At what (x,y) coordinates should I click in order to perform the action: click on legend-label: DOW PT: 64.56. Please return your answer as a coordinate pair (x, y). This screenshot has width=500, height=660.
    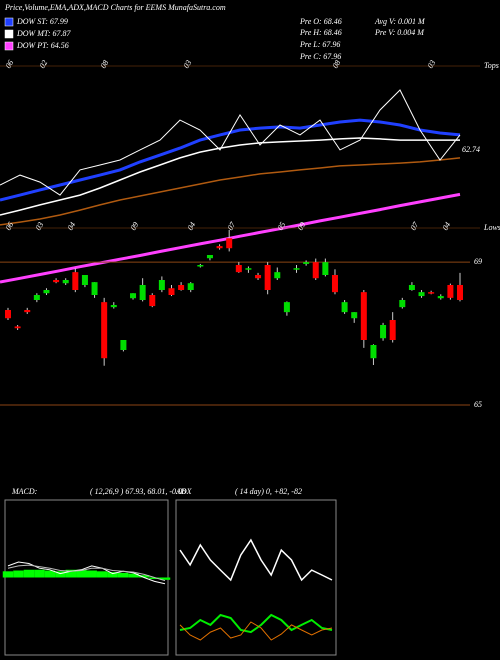
    Looking at the image, I should click on (42, 45).